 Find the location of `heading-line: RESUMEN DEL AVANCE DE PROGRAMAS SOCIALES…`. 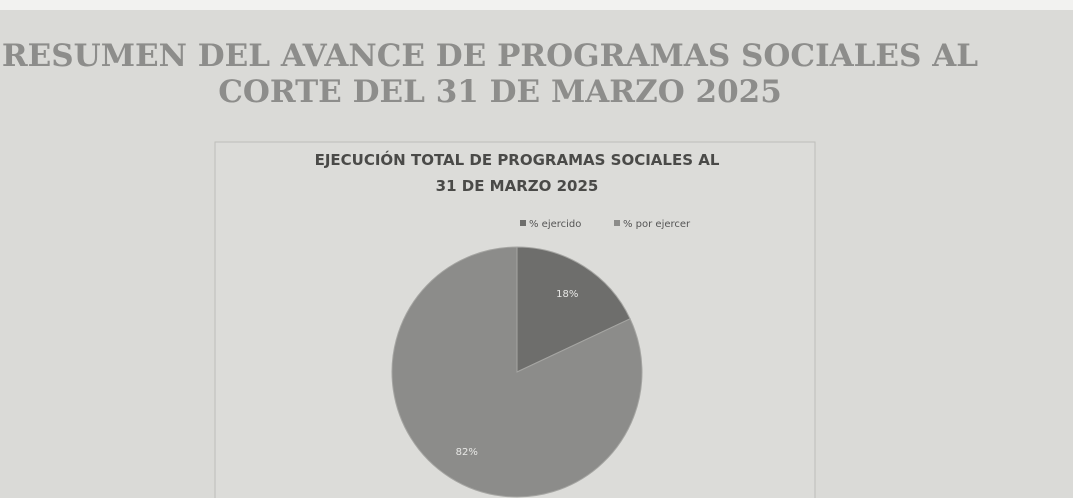

heading-line: RESUMEN DEL AVANCE DE PROGRAMAS SOCIALES… is located at coordinates (490, 56).